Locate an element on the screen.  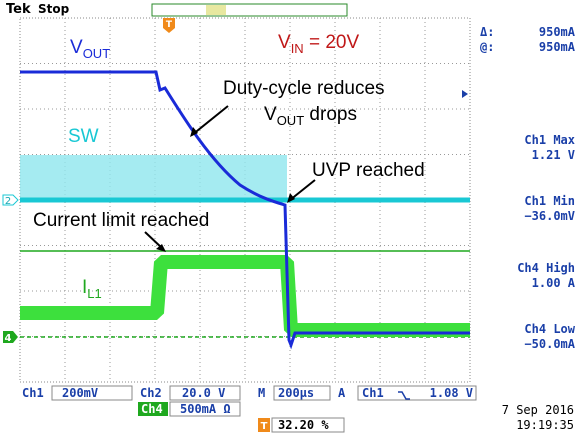
duty-arrow is located at coordinates (210, 120).